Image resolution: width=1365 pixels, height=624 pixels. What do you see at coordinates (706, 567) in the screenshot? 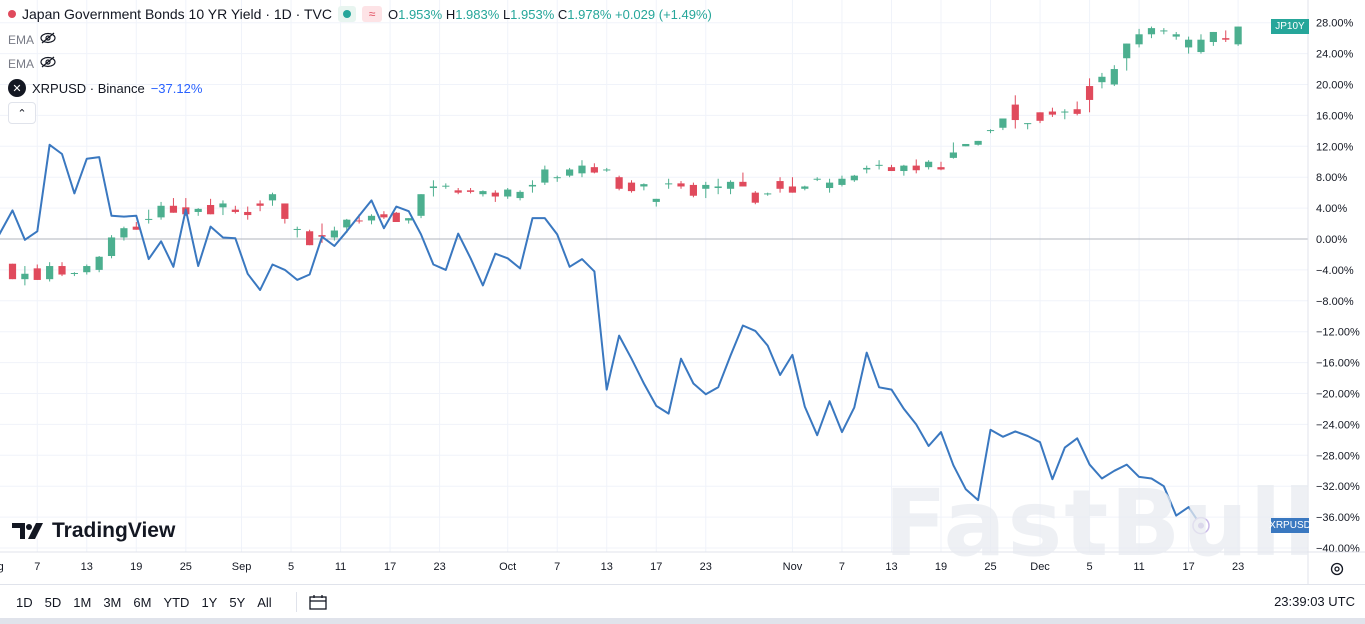
I see `x-tick-label: 23` at bounding box center [706, 567].